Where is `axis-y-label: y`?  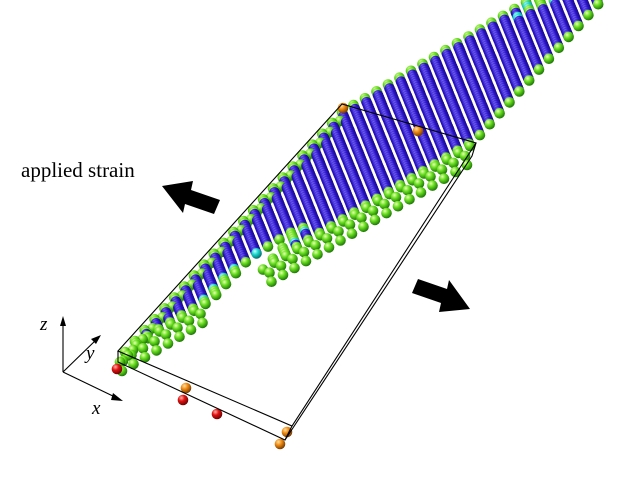
axis-y-label: y is located at coordinates (90, 353).